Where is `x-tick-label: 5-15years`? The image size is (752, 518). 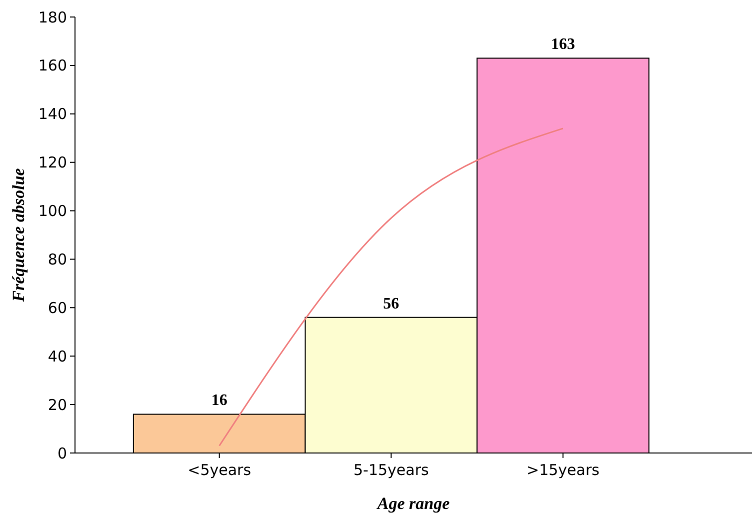 x-tick-label: 5-15years is located at coordinates (392, 470).